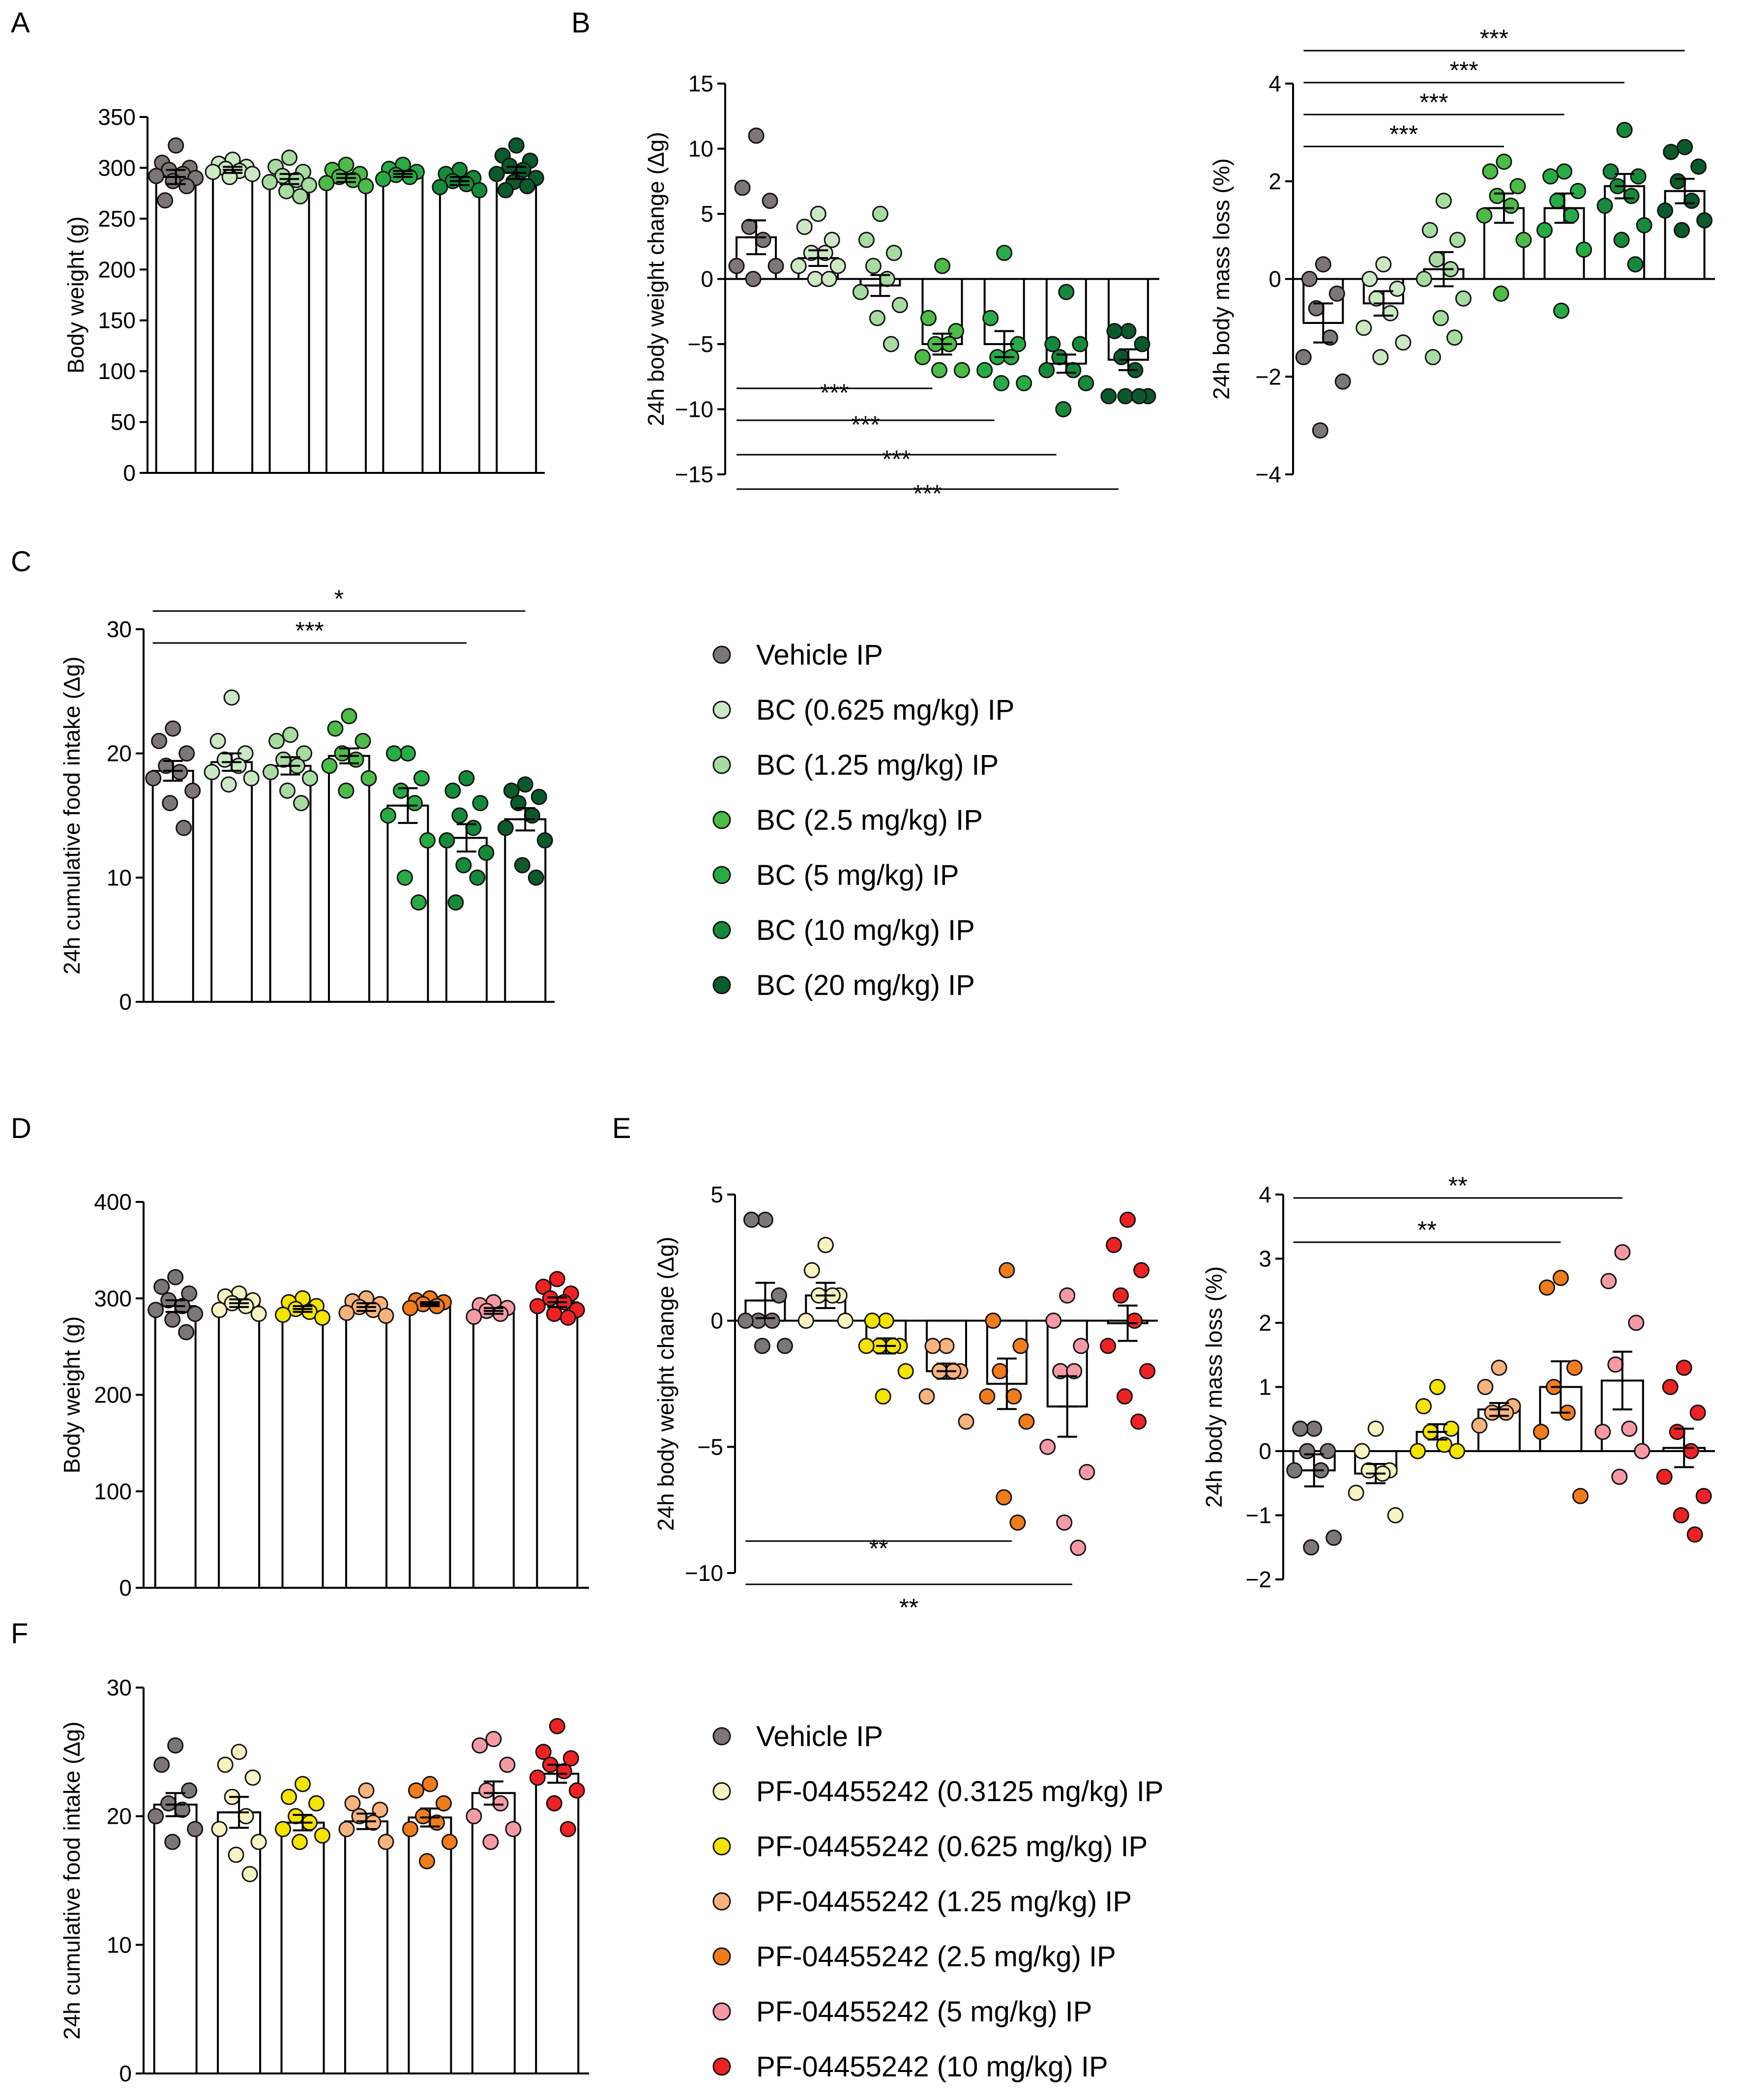 The image size is (1738, 2100). What do you see at coordinates (72, 1880) in the screenshot?
I see `y-axis-title: 24h cumulative food intake (Δg)` at bounding box center [72, 1880].